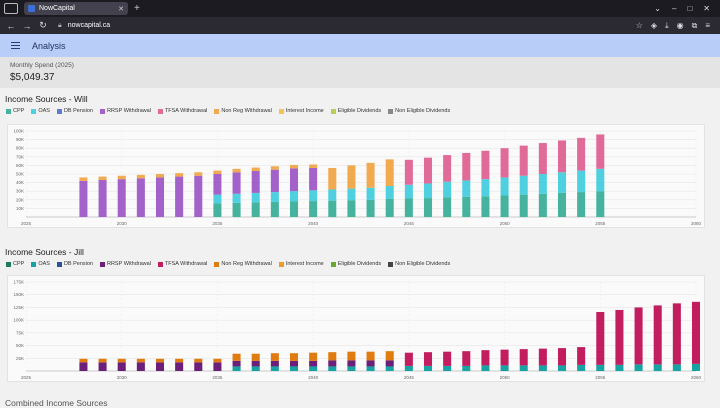 The image size is (720, 408). What do you see at coordinates (370, 363) in the screenshot?
I see `jill-bar-2043-rrsp-withdrawal` at bounding box center [370, 363].